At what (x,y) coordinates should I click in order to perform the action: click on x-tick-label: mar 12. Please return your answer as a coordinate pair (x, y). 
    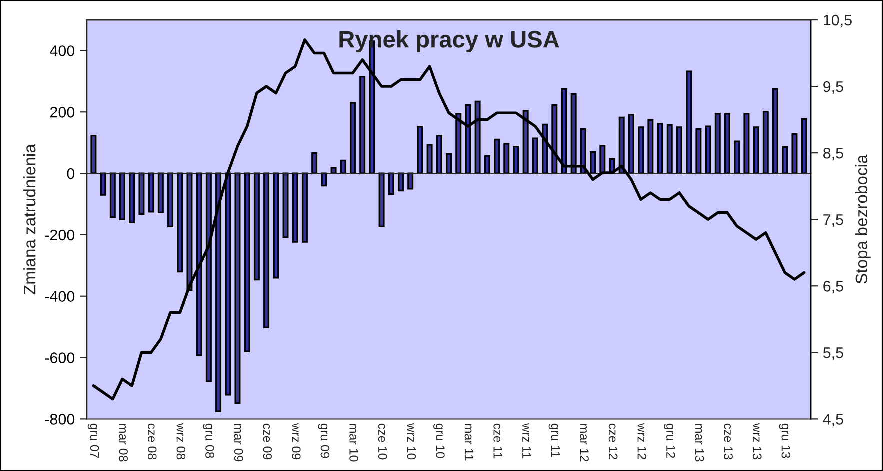
    Looking at the image, I should click on (584, 443).